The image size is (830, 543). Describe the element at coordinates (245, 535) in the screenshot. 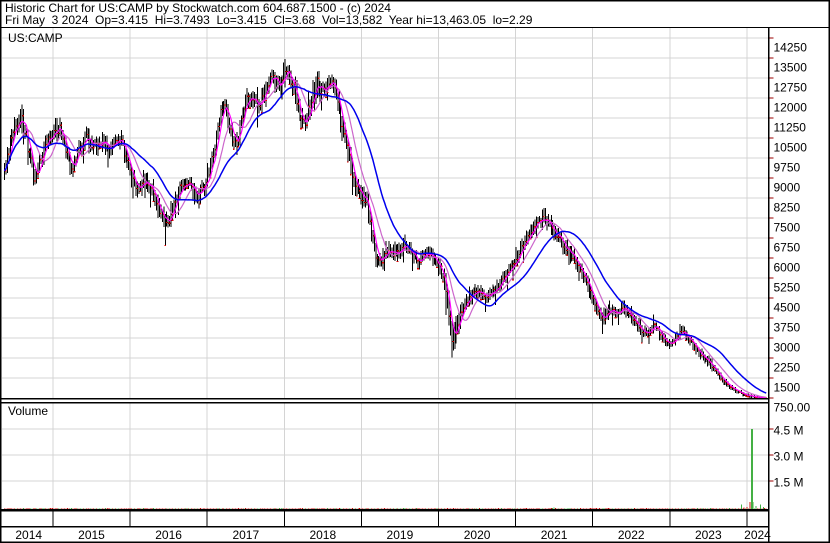

I see `year-axis-label: 2017` at that location.